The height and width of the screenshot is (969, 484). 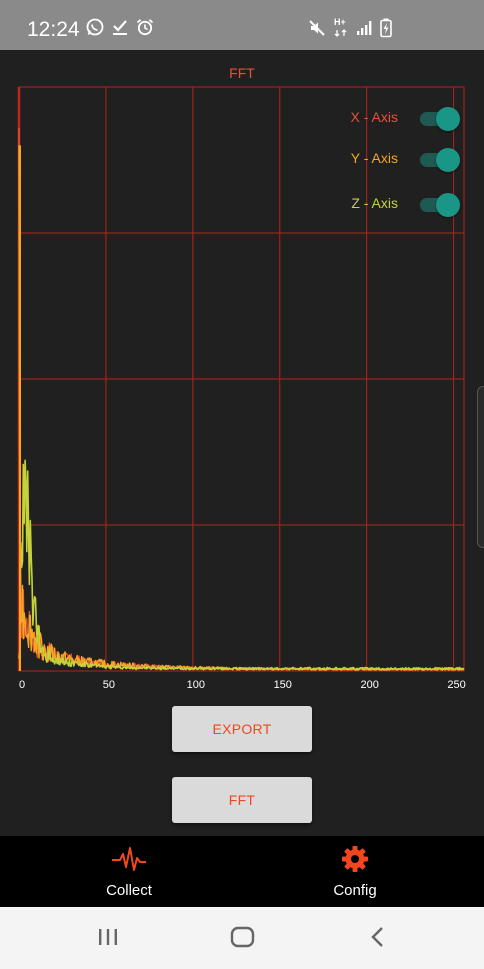 I want to click on battery-charging-icon, so click(x=386, y=28).